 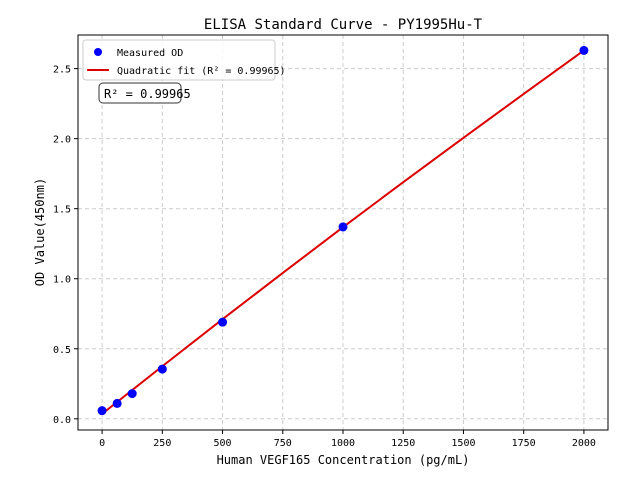 I want to click on x-tick-label: 250, so click(x=162, y=443).